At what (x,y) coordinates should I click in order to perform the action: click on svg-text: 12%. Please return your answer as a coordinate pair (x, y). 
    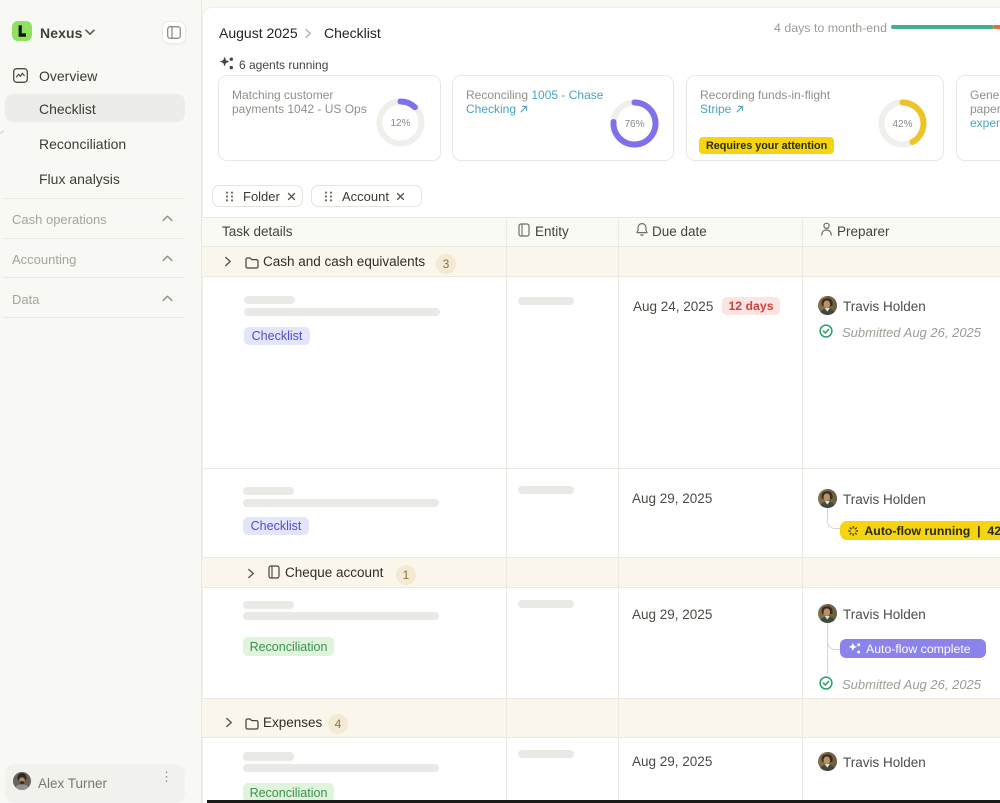
    Looking at the image, I should click on (400, 123).